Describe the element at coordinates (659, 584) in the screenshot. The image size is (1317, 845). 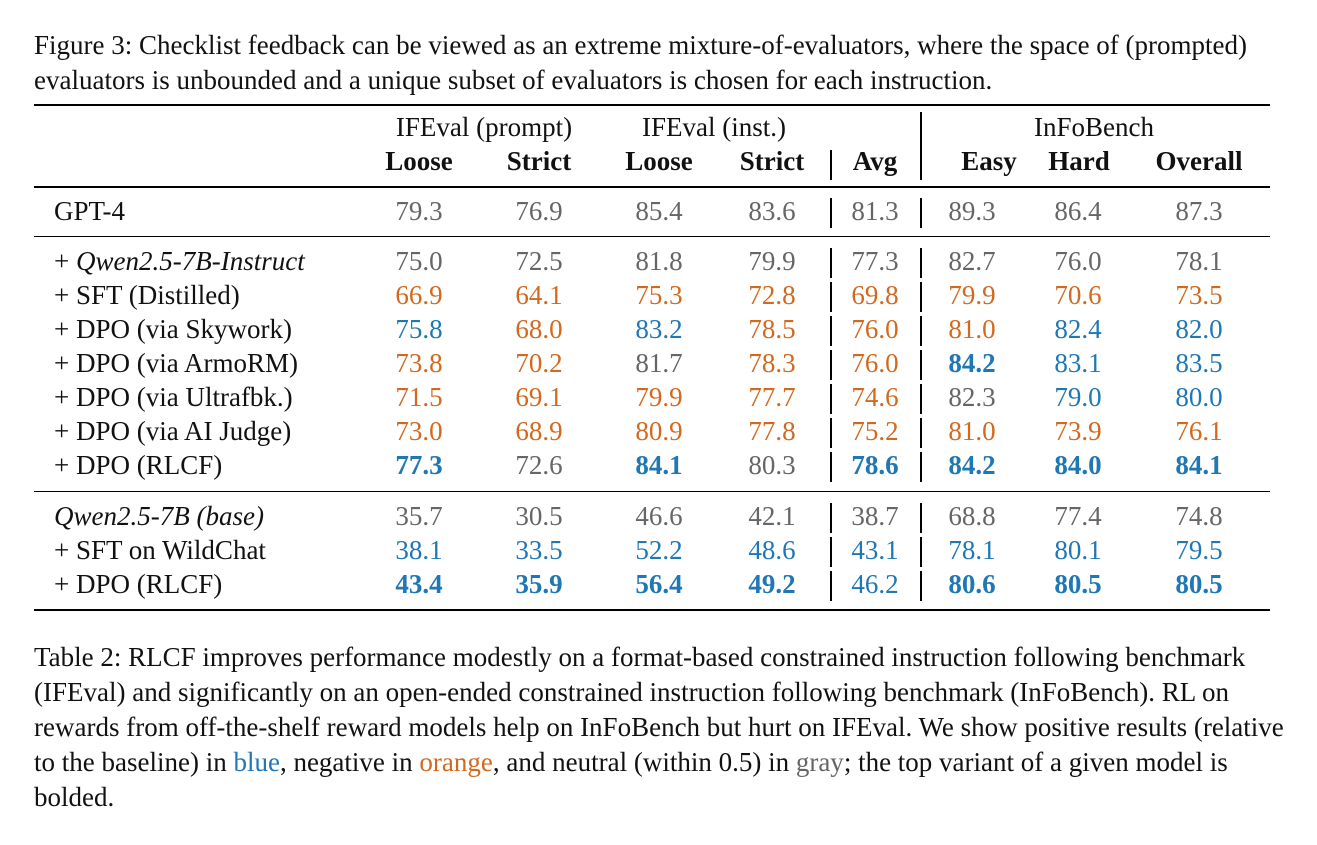
I see `table-cell: 56.4` at that location.